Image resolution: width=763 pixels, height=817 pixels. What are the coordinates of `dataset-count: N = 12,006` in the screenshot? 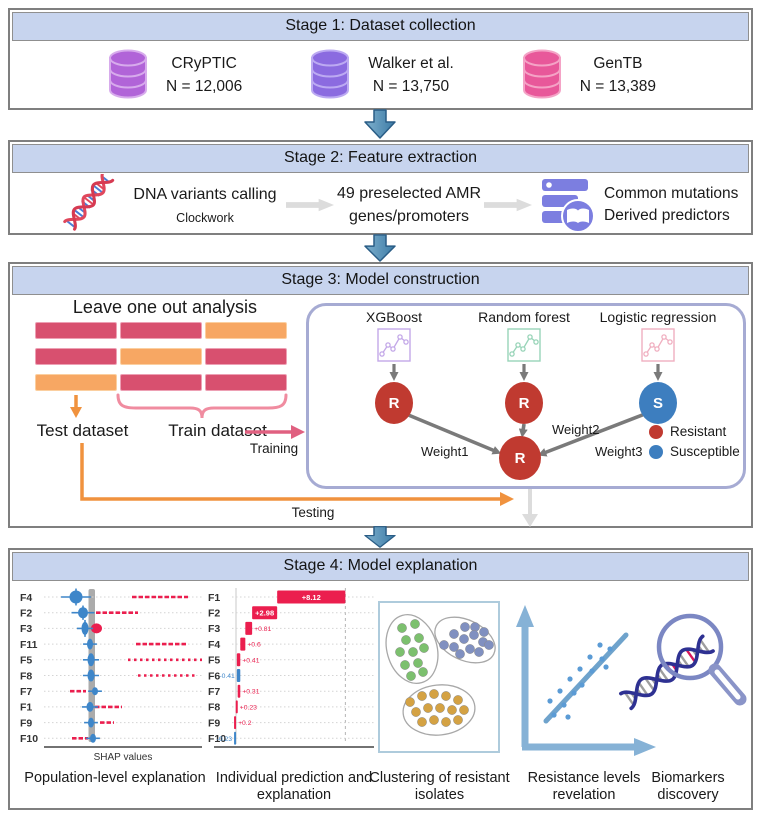 It's located at (204, 86).